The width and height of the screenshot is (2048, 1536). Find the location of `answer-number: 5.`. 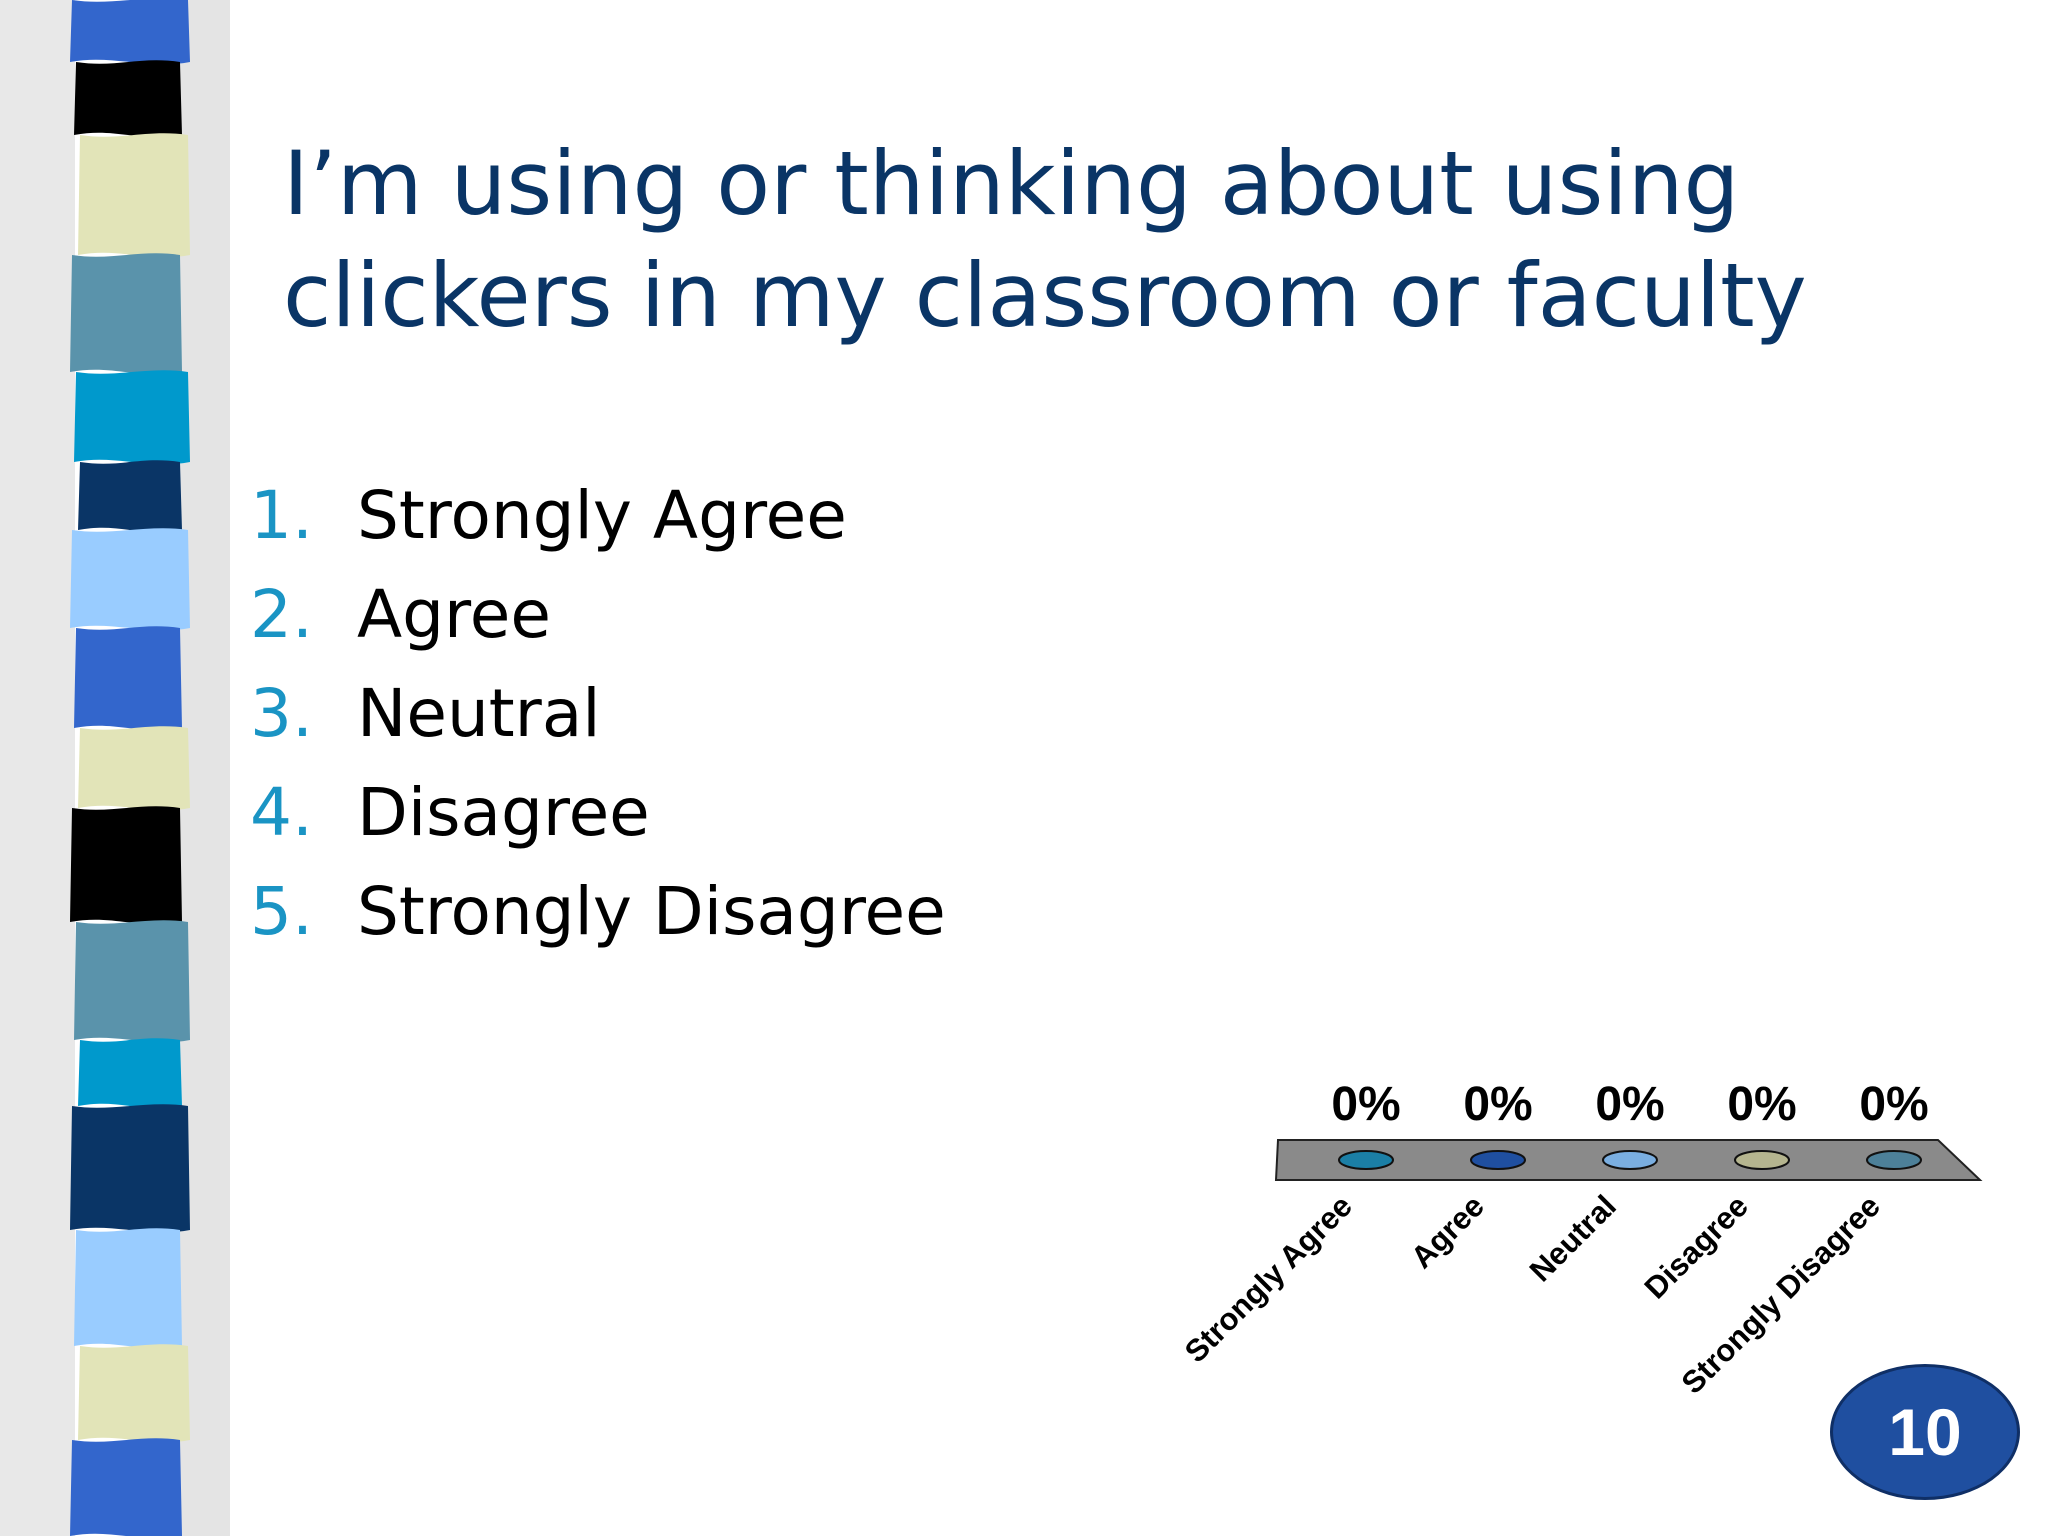

answer-number: 5. is located at coordinates (281, 911).